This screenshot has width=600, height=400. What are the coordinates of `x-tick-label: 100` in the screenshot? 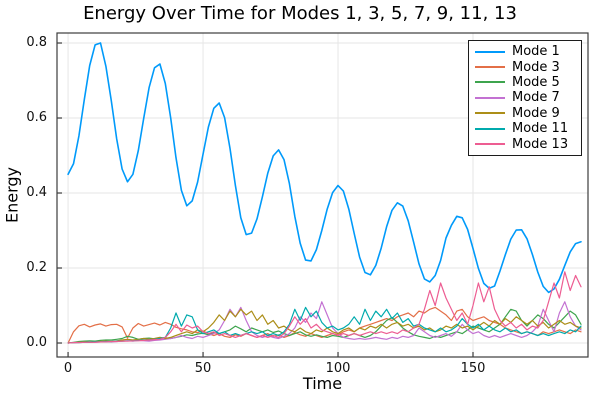 It's located at (338, 368).